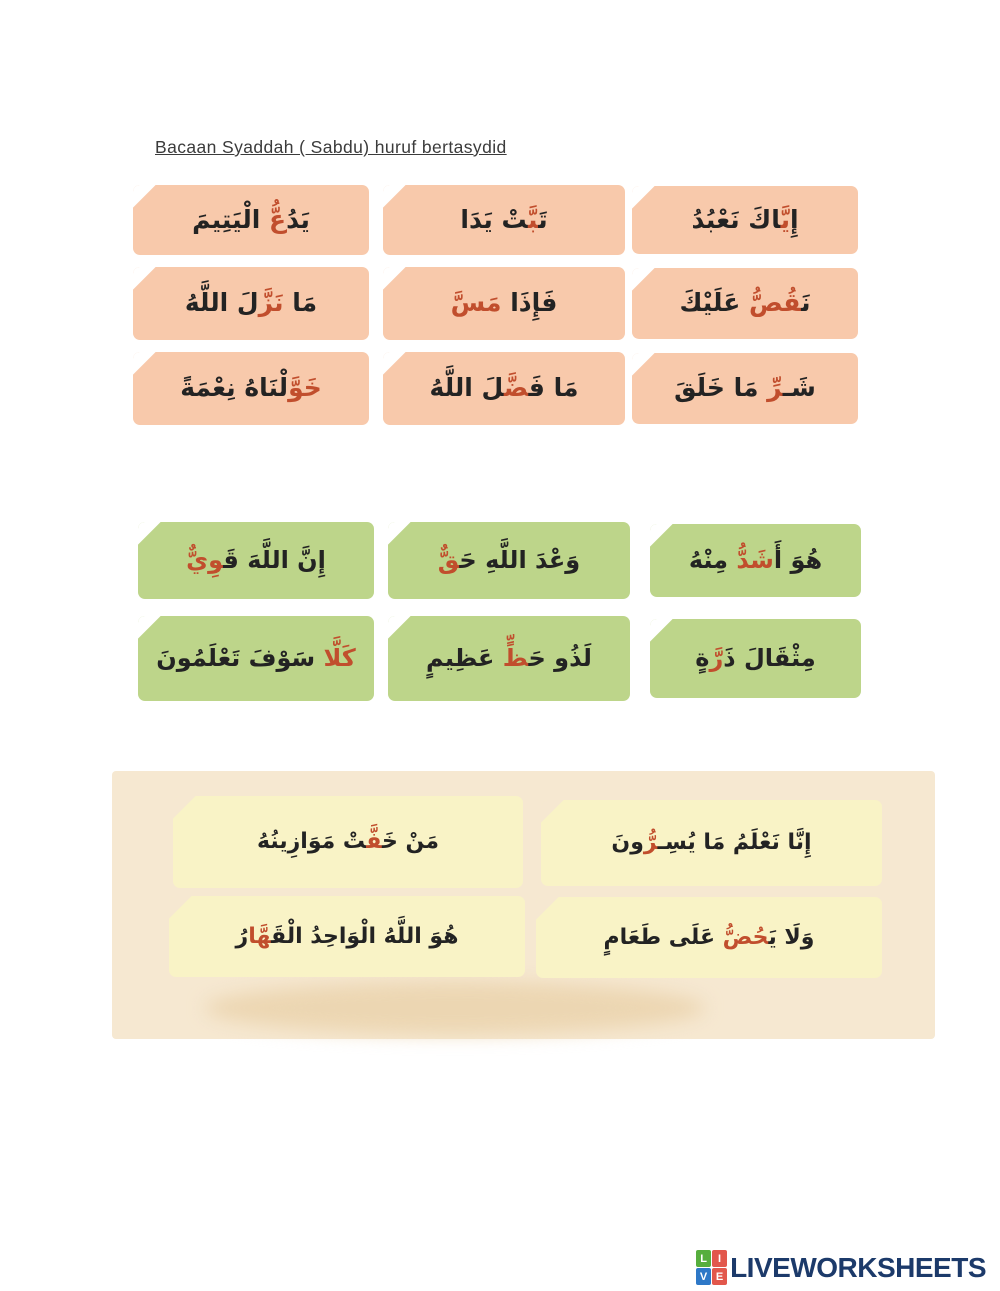 The width and height of the screenshot is (1000, 1291). I want to click on phrase-shaddah: مَسَّ, so click(476, 303).